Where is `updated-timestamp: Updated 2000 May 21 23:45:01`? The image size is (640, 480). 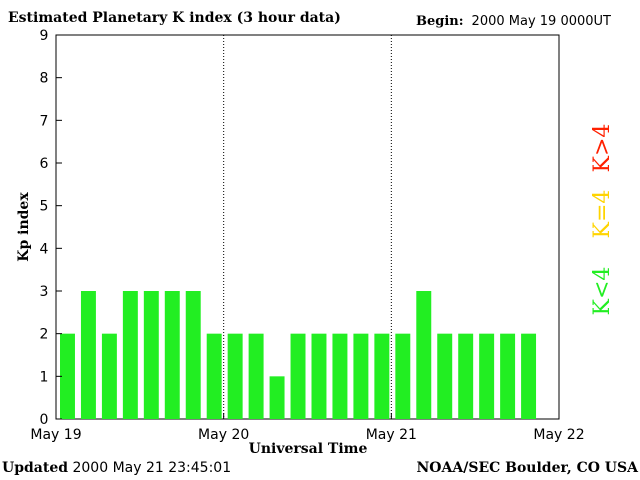
updated-timestamp: Updated 2000 May 21 23:45:01 is located at coordinates (116, 468).